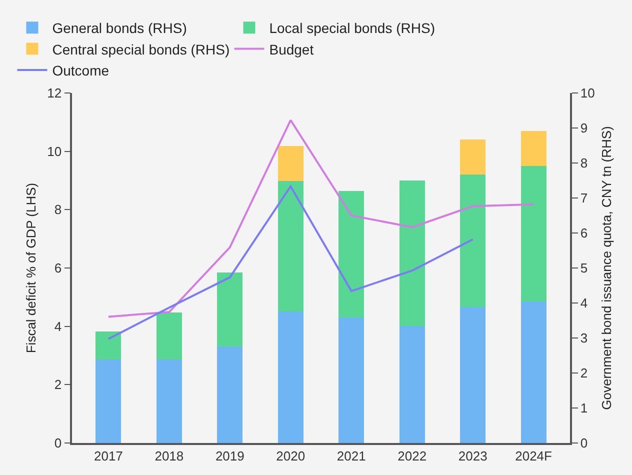 Image resolution: width=632 pixels, height=475 pixels. Describe the element at coordinates (584, 163) in the screenshot. I see `y2-tick-label: 8` at that location.